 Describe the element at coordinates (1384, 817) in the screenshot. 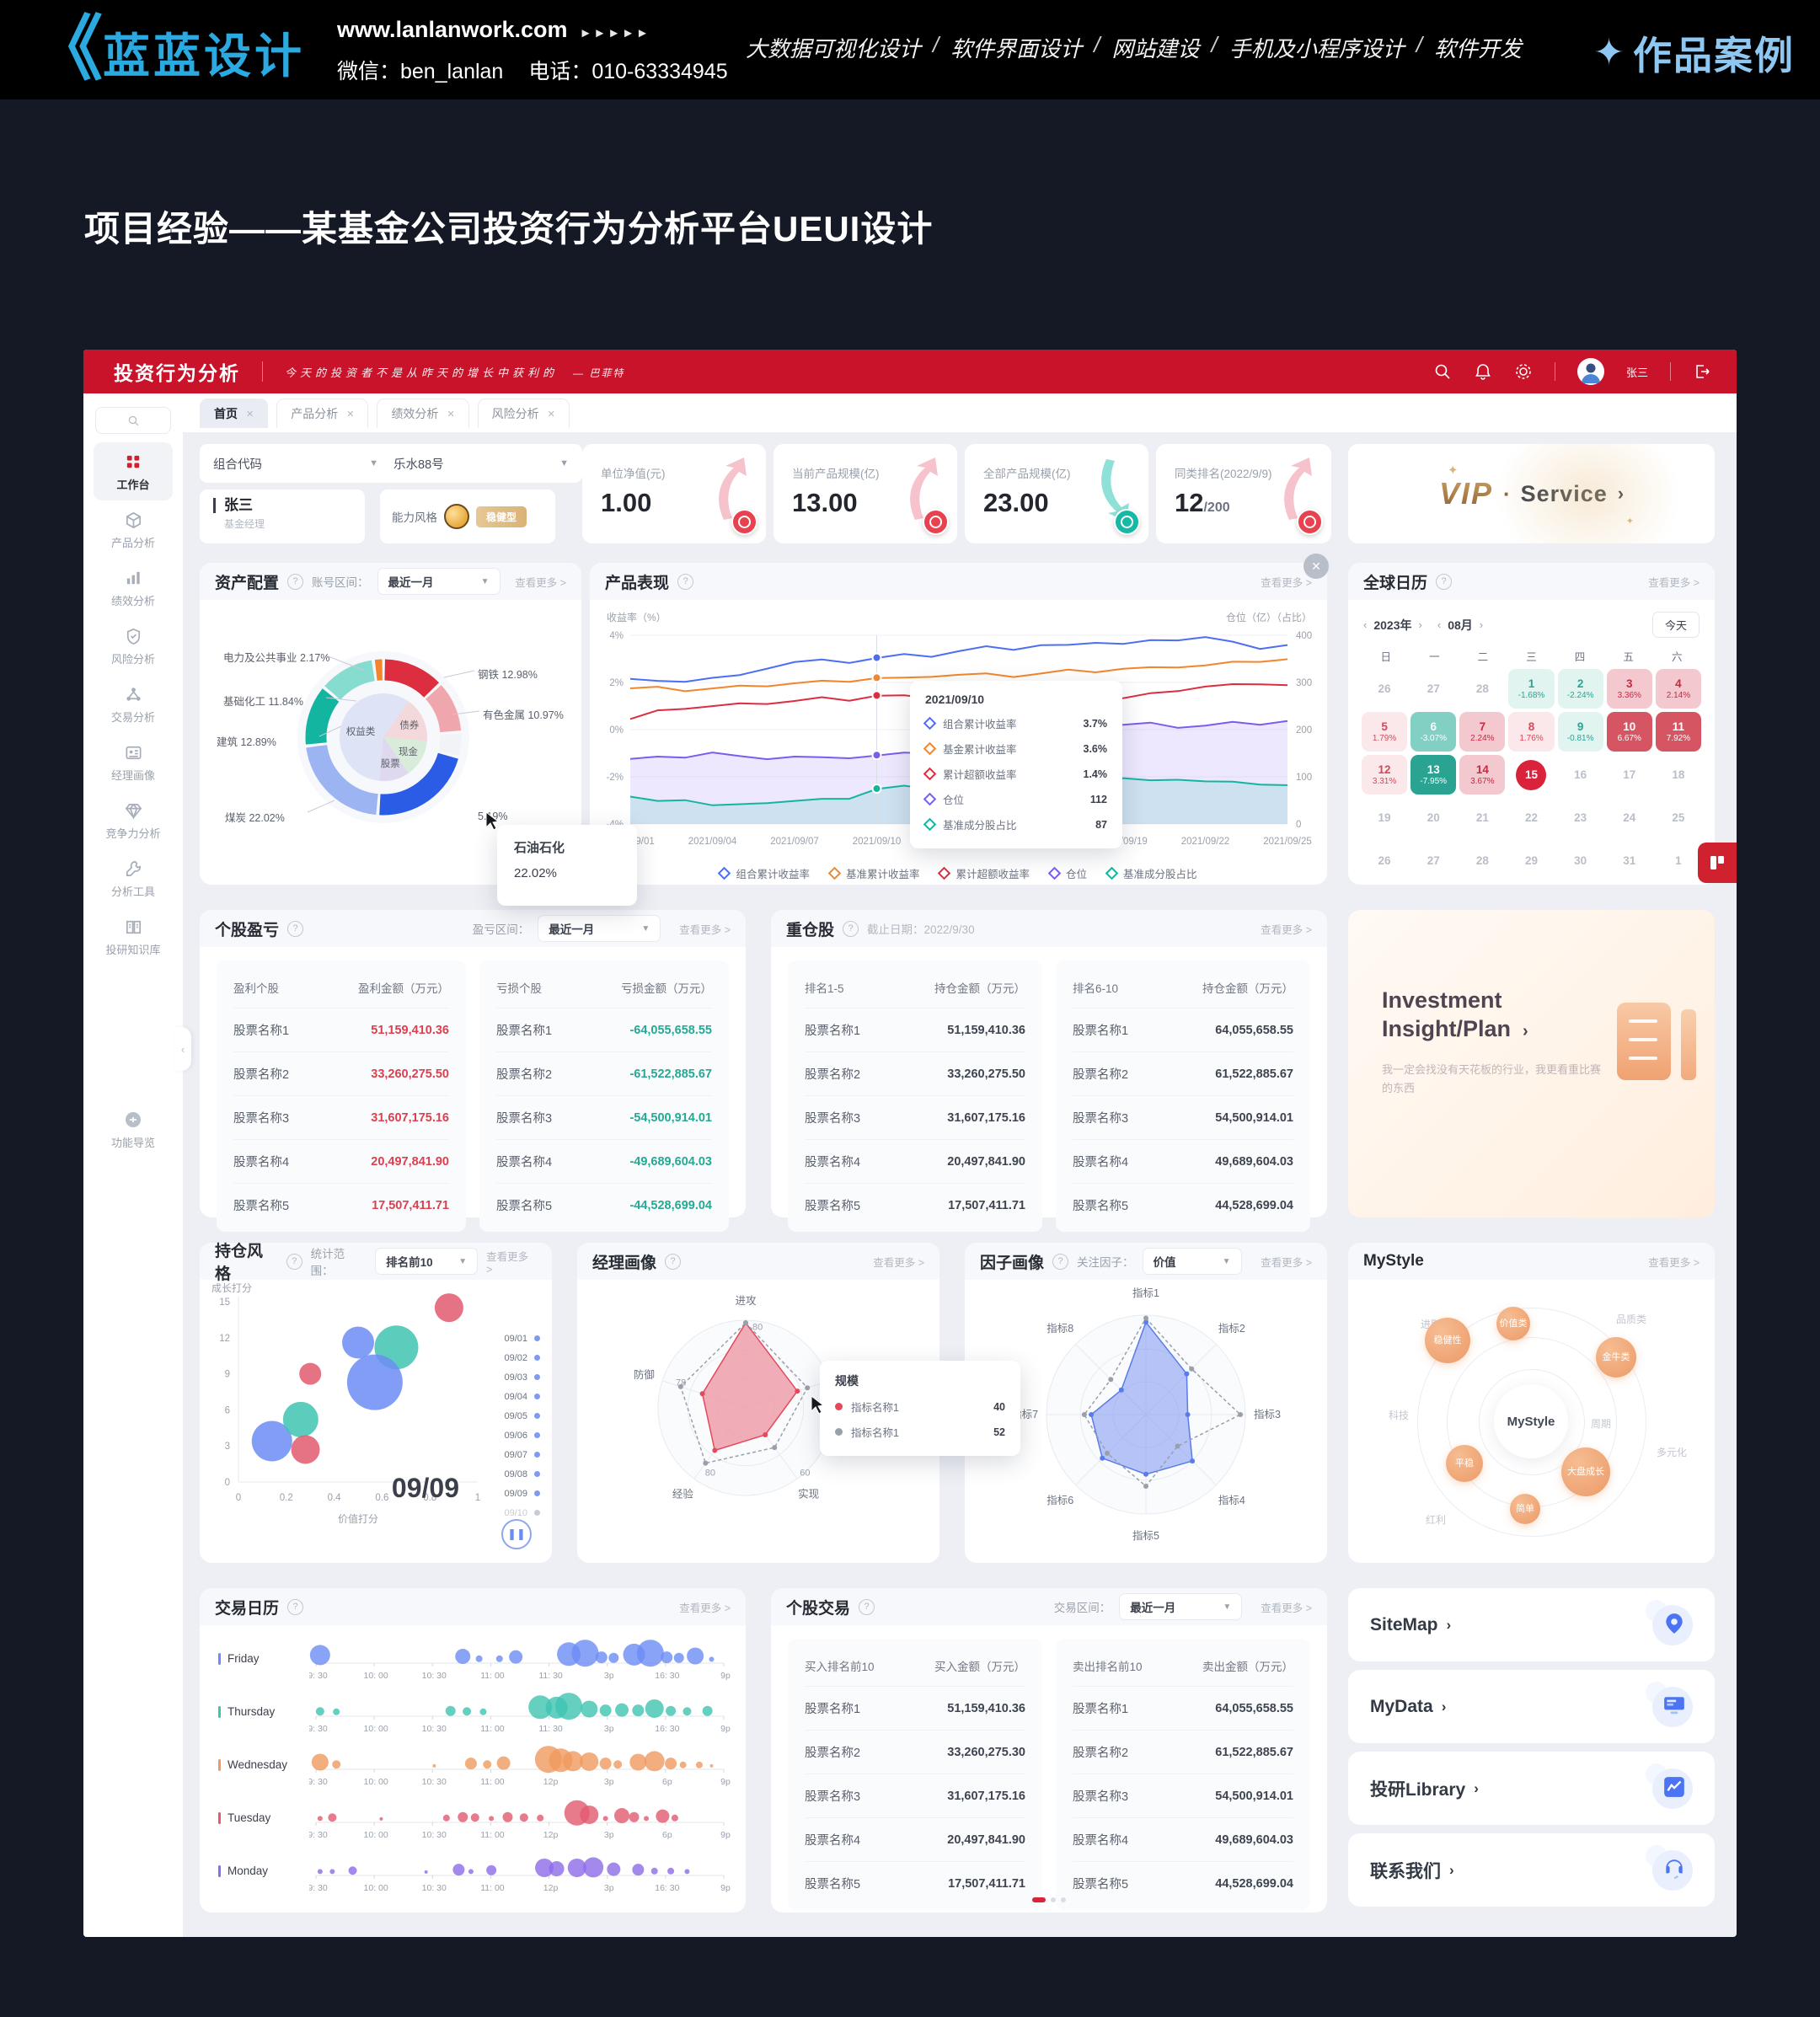

I see `calendar-day: 19` at that location.